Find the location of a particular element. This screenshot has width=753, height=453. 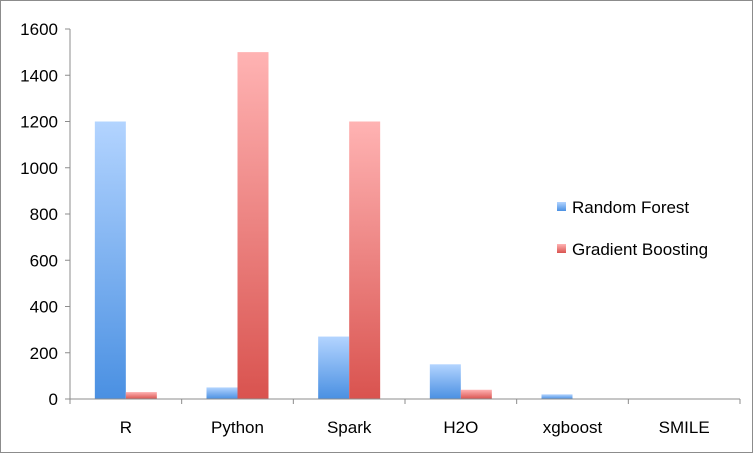

bar-random-forest-python is located at coordinates (222, 393).